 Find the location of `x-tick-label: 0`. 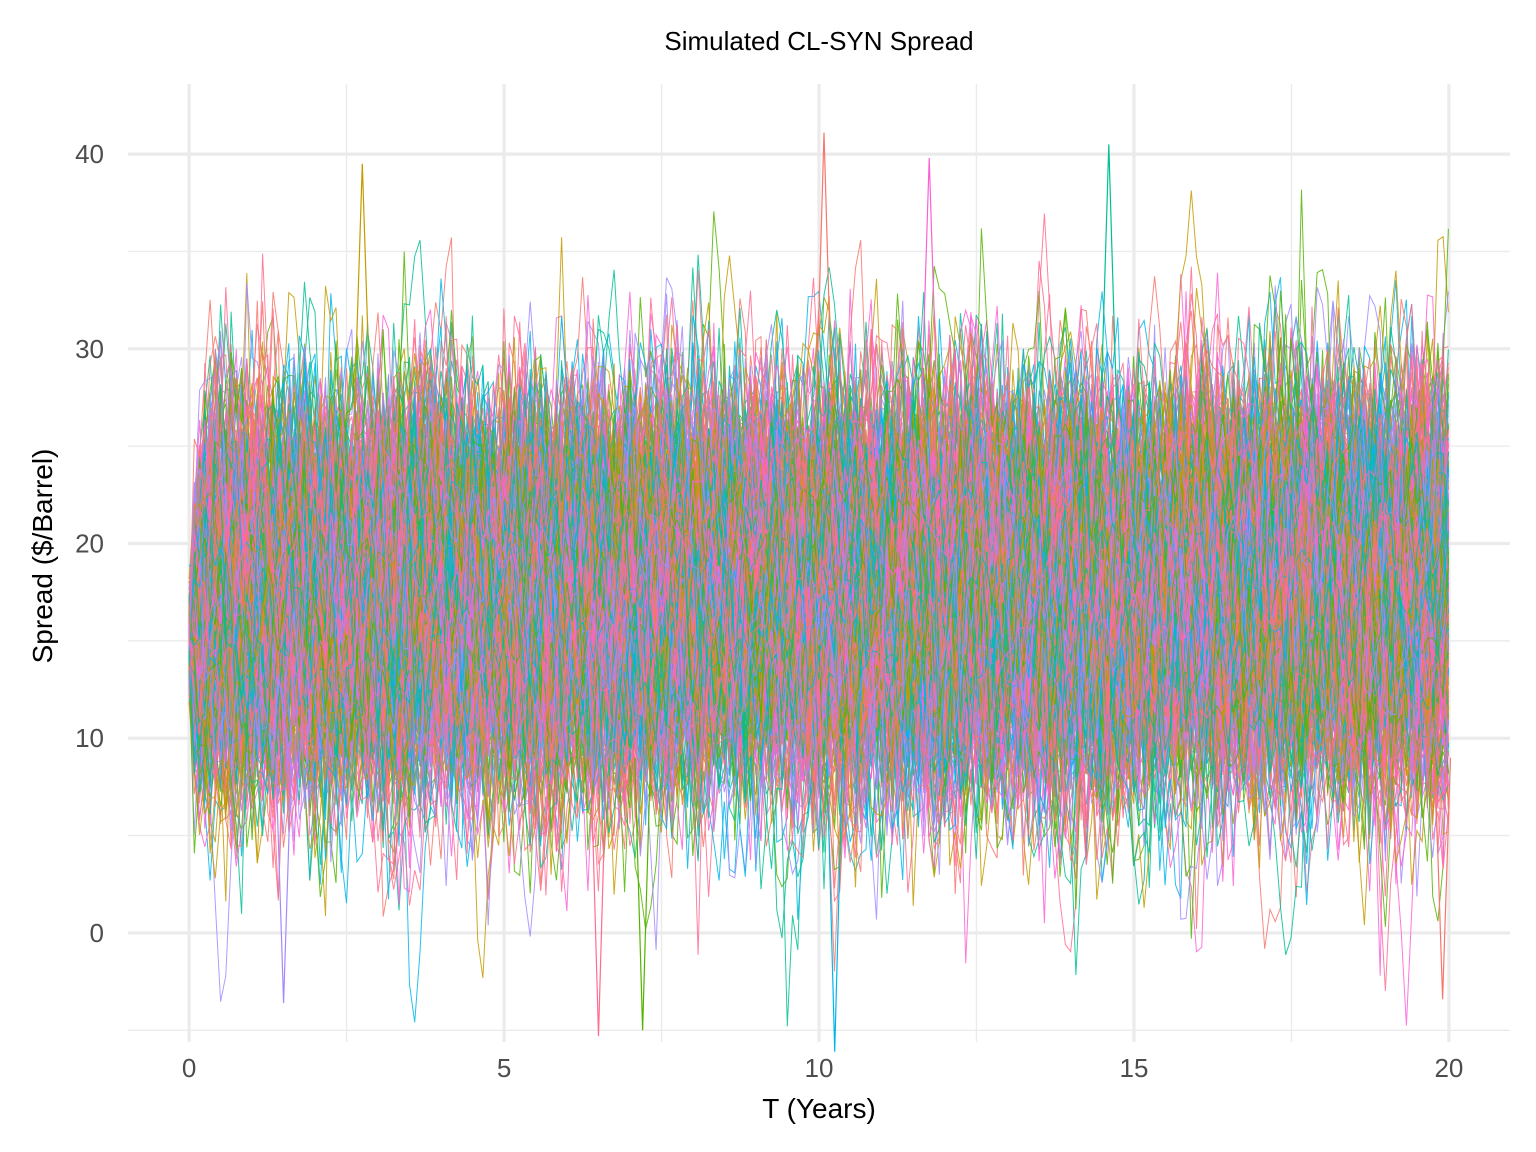

x-tick-label: 0 is located at coordinates (189, 1068).